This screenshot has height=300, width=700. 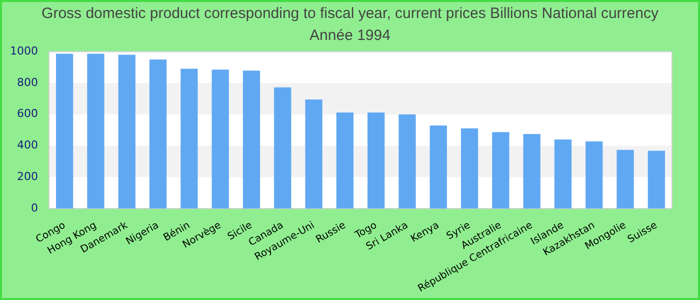 I want to click on y-tick-label: 600, so click(x=27, y=113).